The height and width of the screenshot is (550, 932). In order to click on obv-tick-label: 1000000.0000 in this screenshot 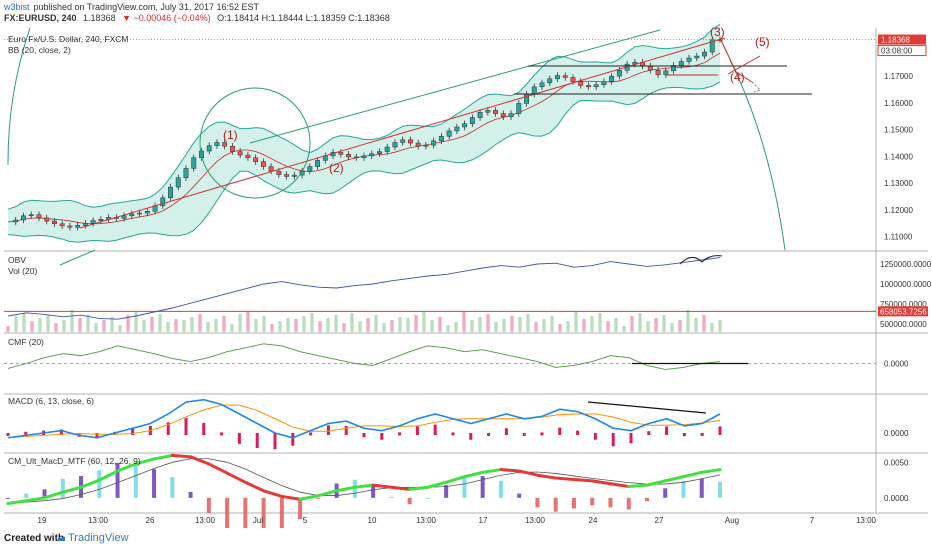, I will do `click(906, 284)`.